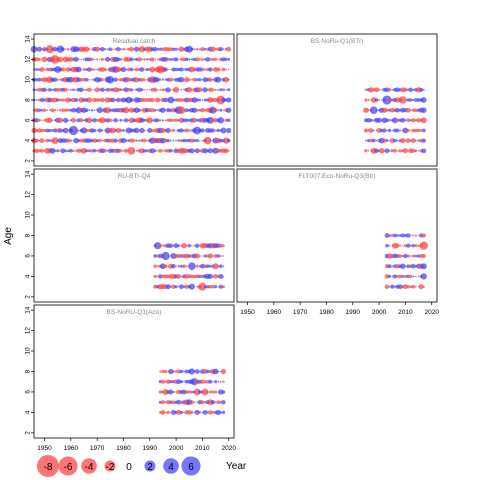  I want to click on panel-title: BS-NoRU-Q1(Aco), so click(134, 312).